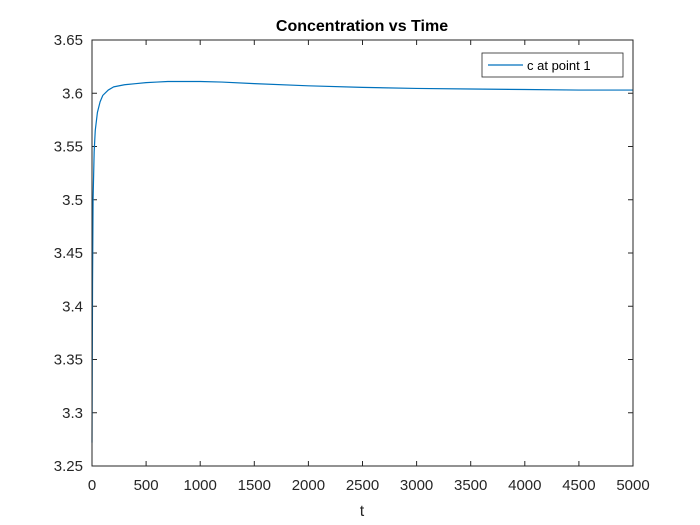 The height and width of the screenshot is (525, 700). I want to click on y-tick-label: 3.25, so click(68, 466).